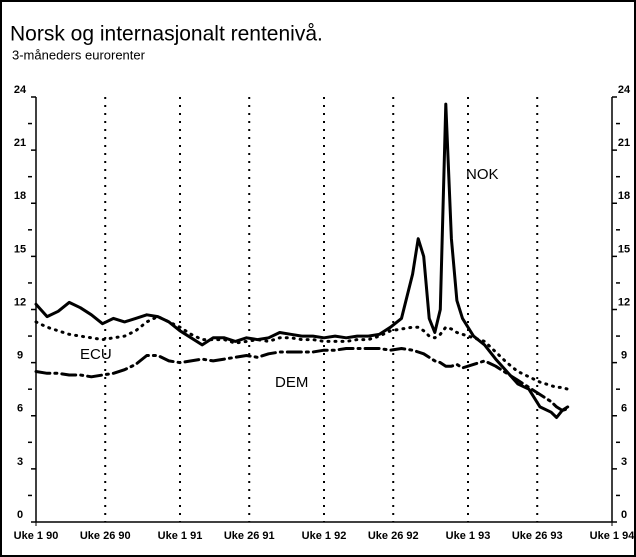  What do you see at coordinates (79, 54) in the screenshot?
I see `chart-subtitle: 3-måneders eurorenter` at bounding box center [79, 54].